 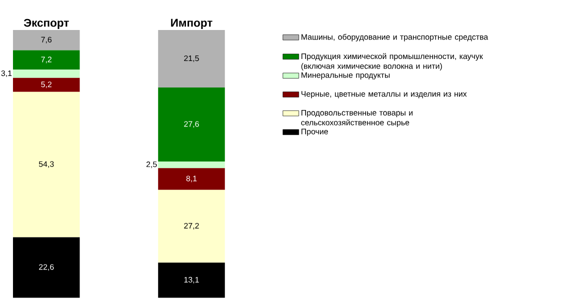 I want to click on x-tick-label: Импорт, so click(x=191, y=23).